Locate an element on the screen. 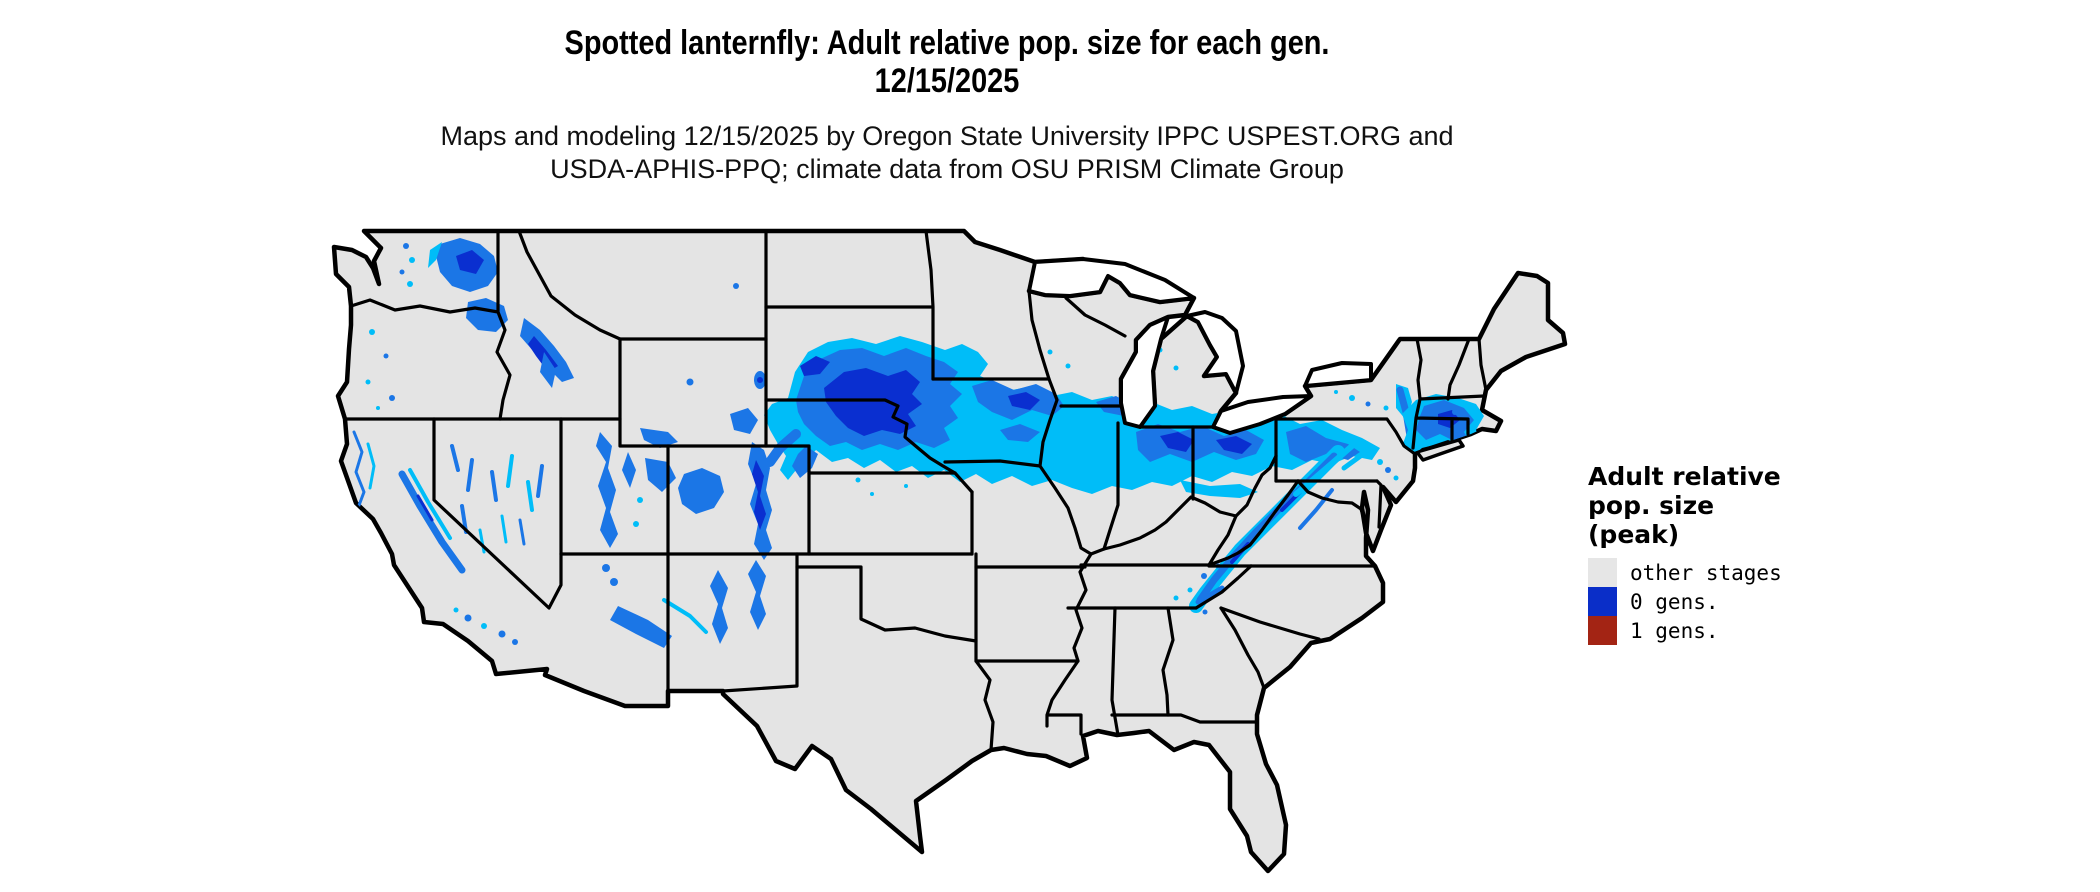  page-title-line2: 12/15/2025 is located at coordinates (947, 81).